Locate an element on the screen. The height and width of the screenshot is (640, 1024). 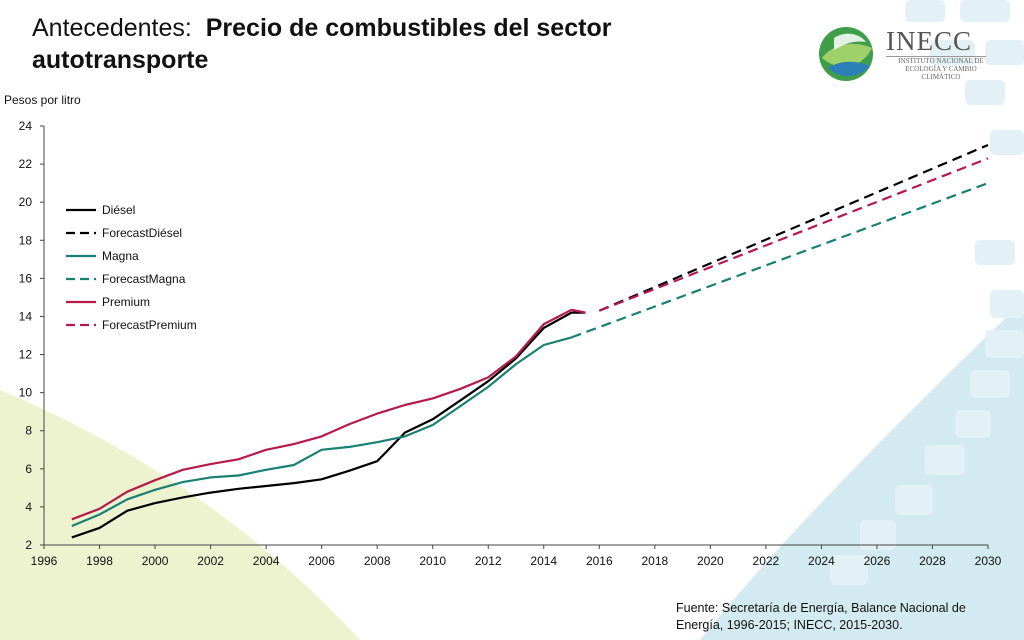
x-tick-label: 2018 is located at coordinates (654, 561).